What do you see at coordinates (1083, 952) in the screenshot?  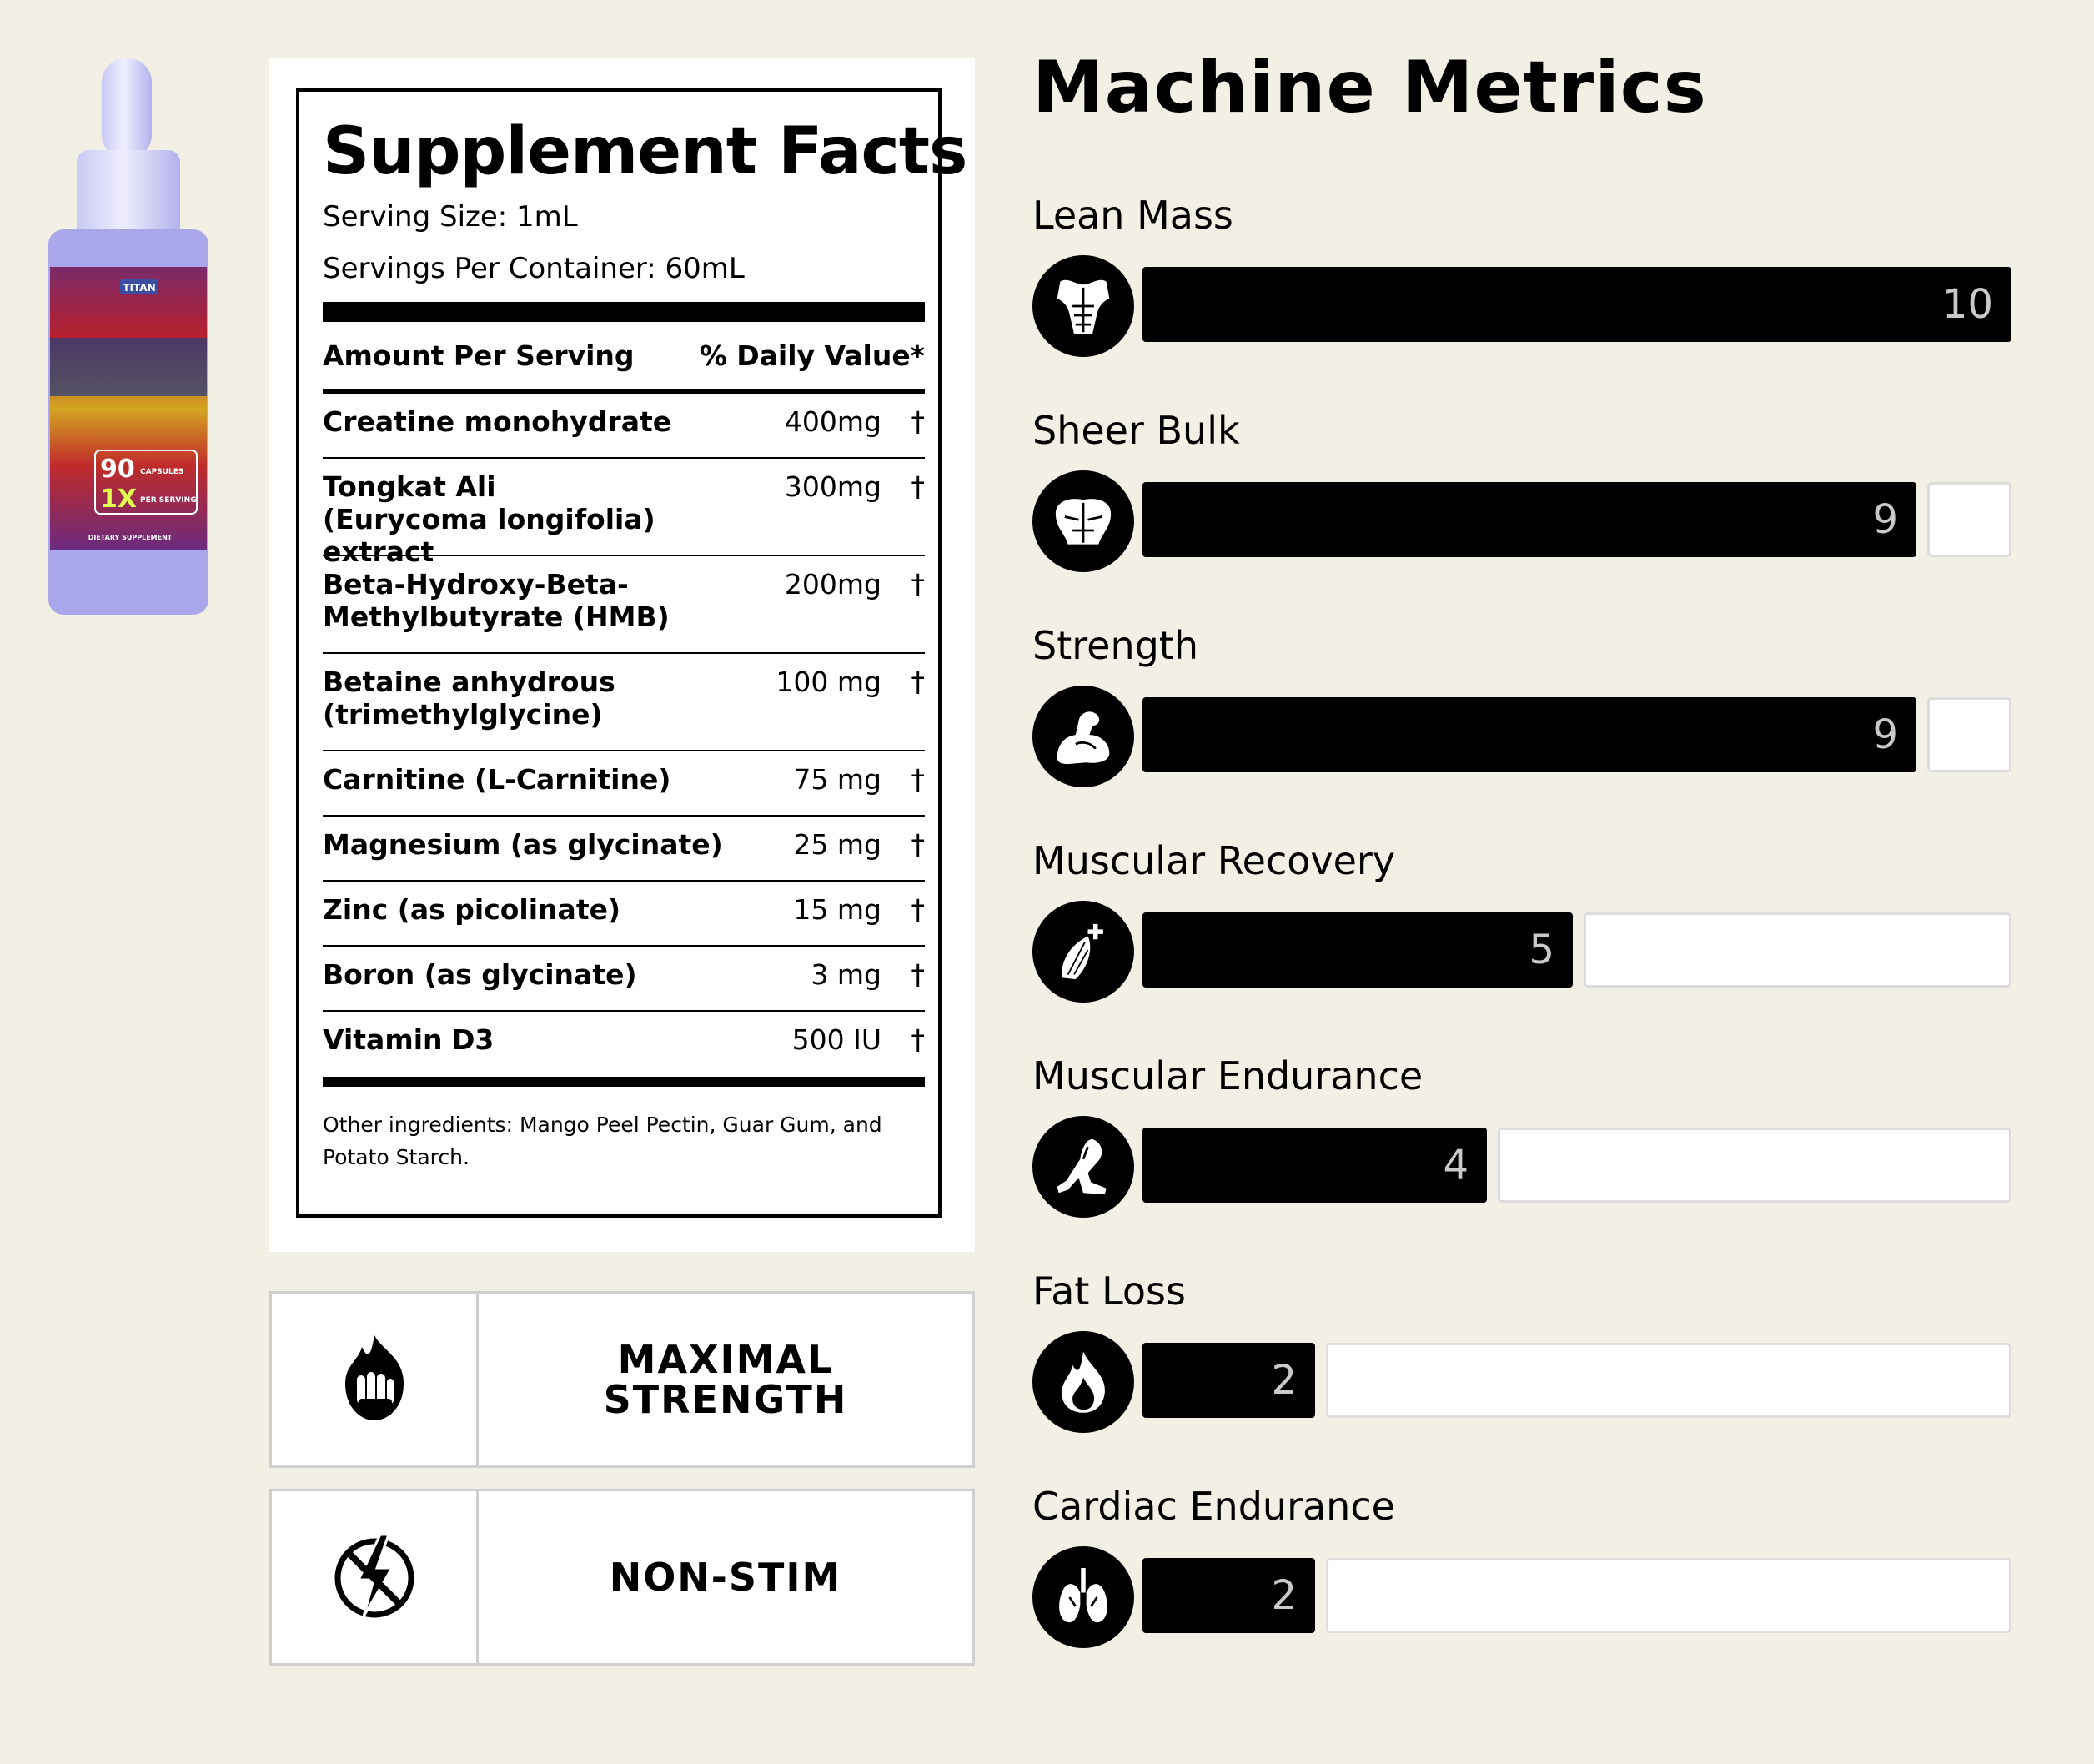 I see `muscle-plus-icon` at bounding box center [1083, 952].